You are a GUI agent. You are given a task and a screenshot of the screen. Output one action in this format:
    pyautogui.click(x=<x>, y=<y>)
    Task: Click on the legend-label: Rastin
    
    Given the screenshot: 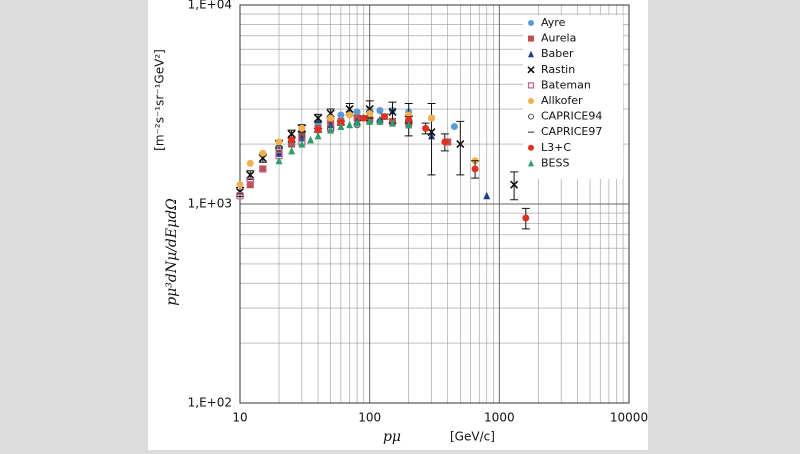 What is the action you would take?
    pyautogui.click(x=558, y=69)
    